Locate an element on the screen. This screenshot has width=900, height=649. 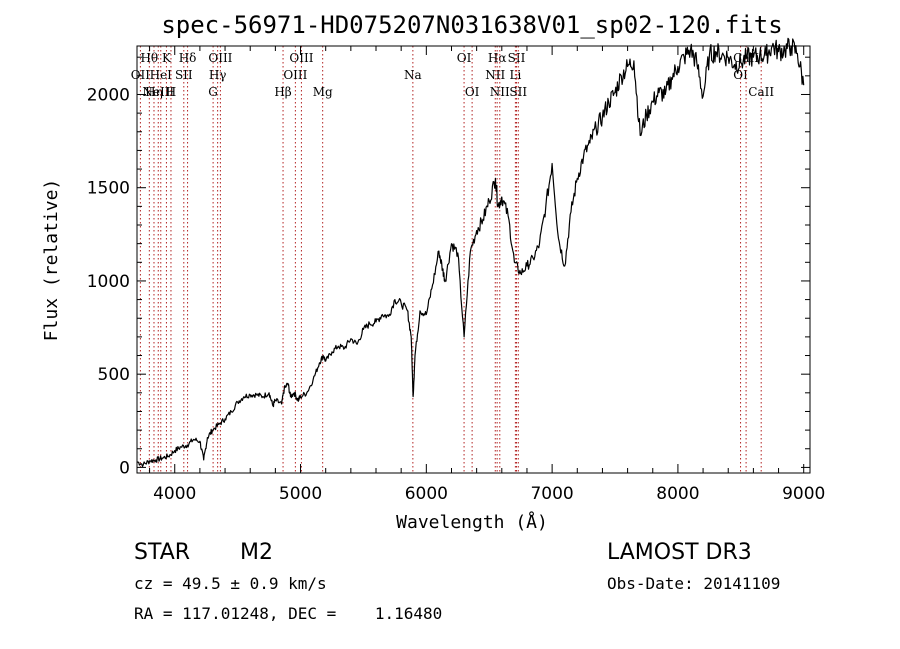
line-label: Hβ is located at coordinates (282, 92).